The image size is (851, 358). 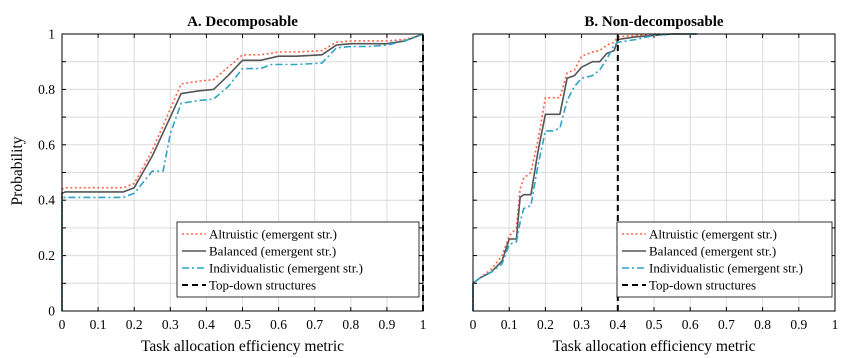 What do you see at coordinates (51, 311) in the screenshot?
I see `y-tick-label: 0` at bounding box center [51, 311].